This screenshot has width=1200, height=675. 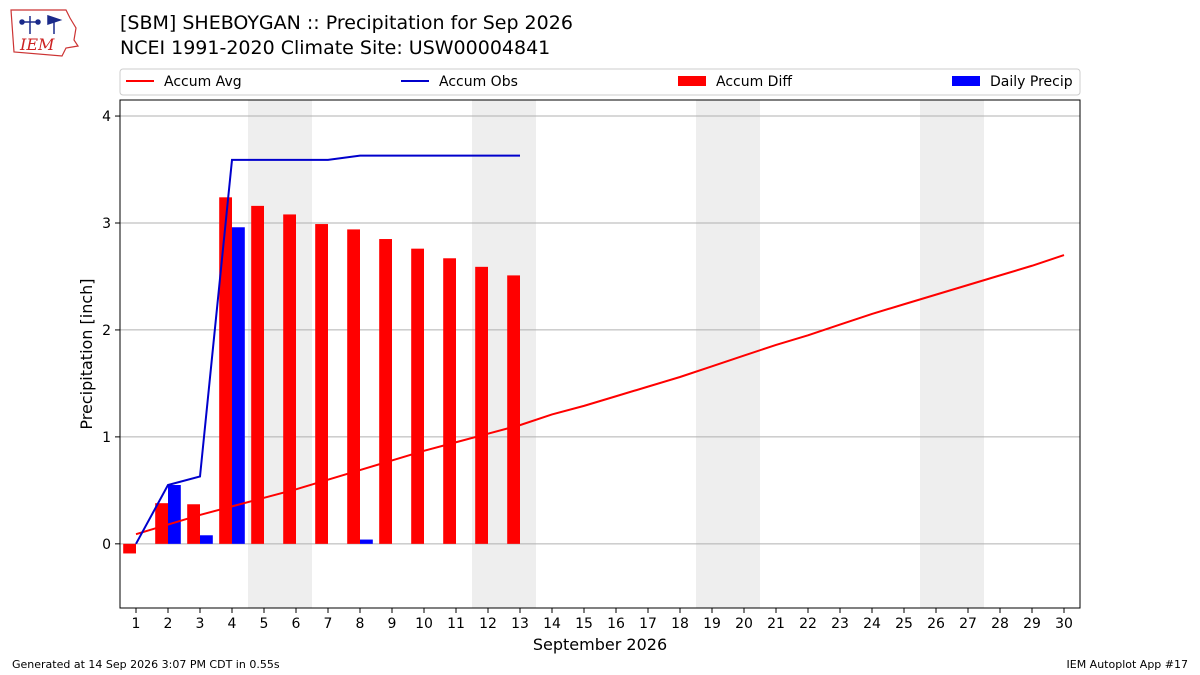 I want to click on x-tick-label: 9, so click(x=392, y=624).